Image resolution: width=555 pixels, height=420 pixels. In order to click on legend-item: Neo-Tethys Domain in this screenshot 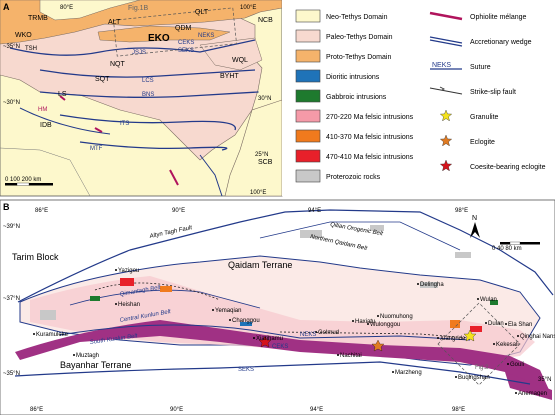, I will do `click(341, 16)`.